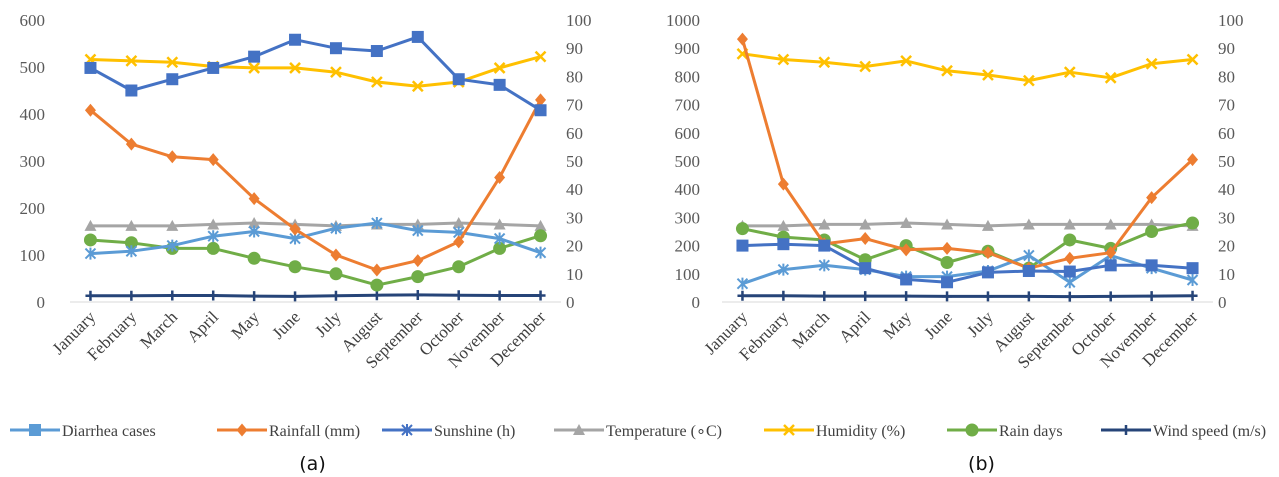 Image resolution: width=1279 pixels, height=477 pixels. I want to click on legend-item: Rain days, so click(1005, 431).